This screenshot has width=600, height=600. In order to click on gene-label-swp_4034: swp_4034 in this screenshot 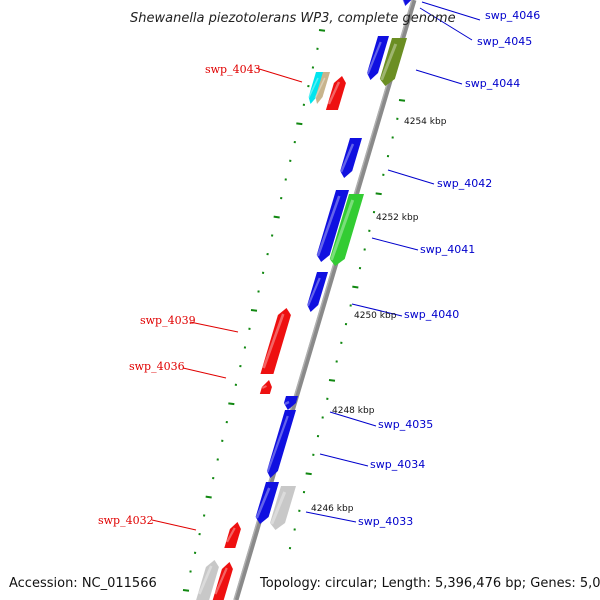, I will do `click(397, 464)`.